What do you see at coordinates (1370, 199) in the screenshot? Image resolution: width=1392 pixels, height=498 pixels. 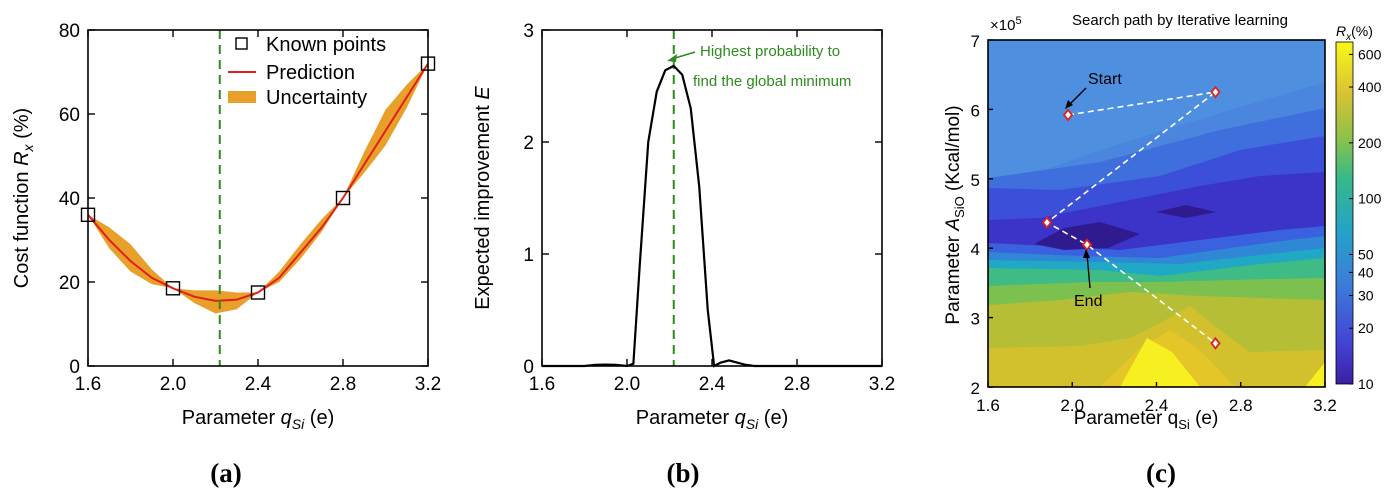 I see `colorbar-tick-label: 100` at bounding box center [1370, 199].